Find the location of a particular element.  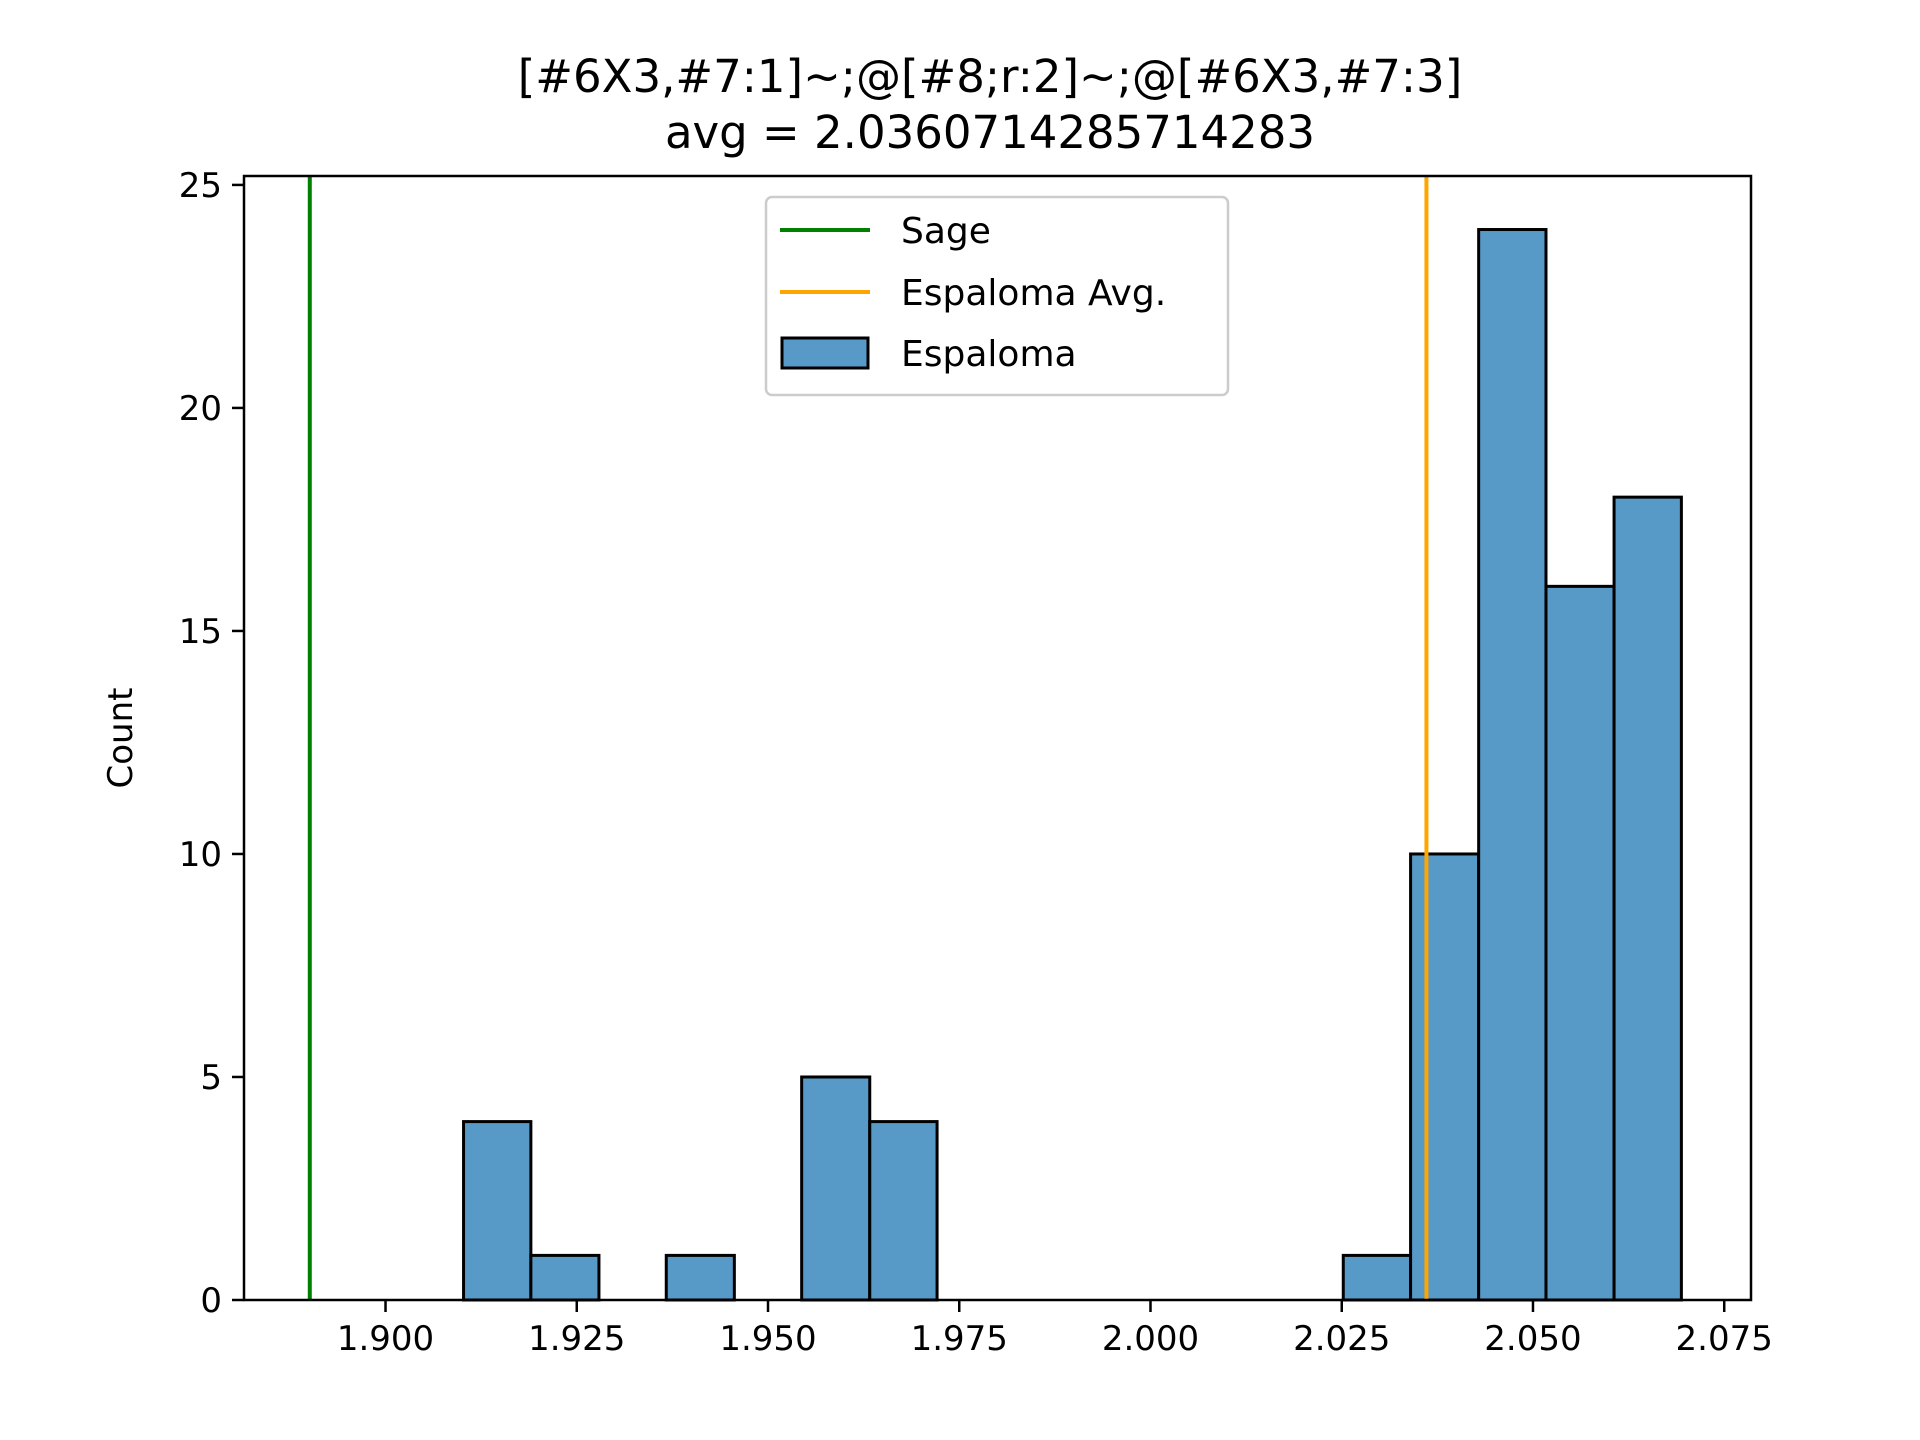

y-axis-label: Count is located at coordinates (121, 738).